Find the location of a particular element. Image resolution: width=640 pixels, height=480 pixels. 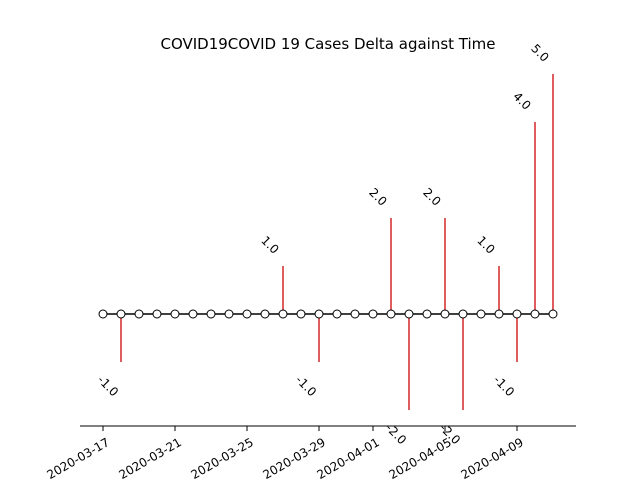

data-label-12: -1.0 is located at coordinates (306, 386).